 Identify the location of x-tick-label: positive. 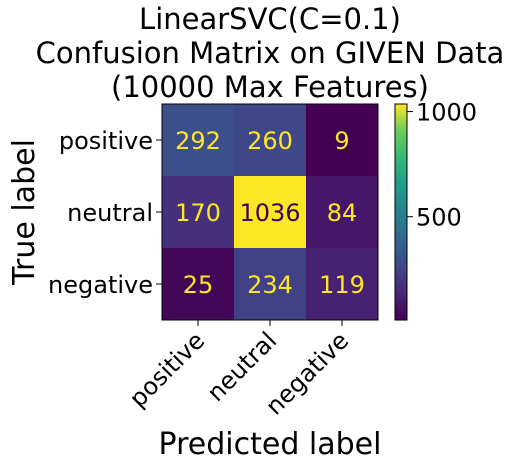
(167, 369).